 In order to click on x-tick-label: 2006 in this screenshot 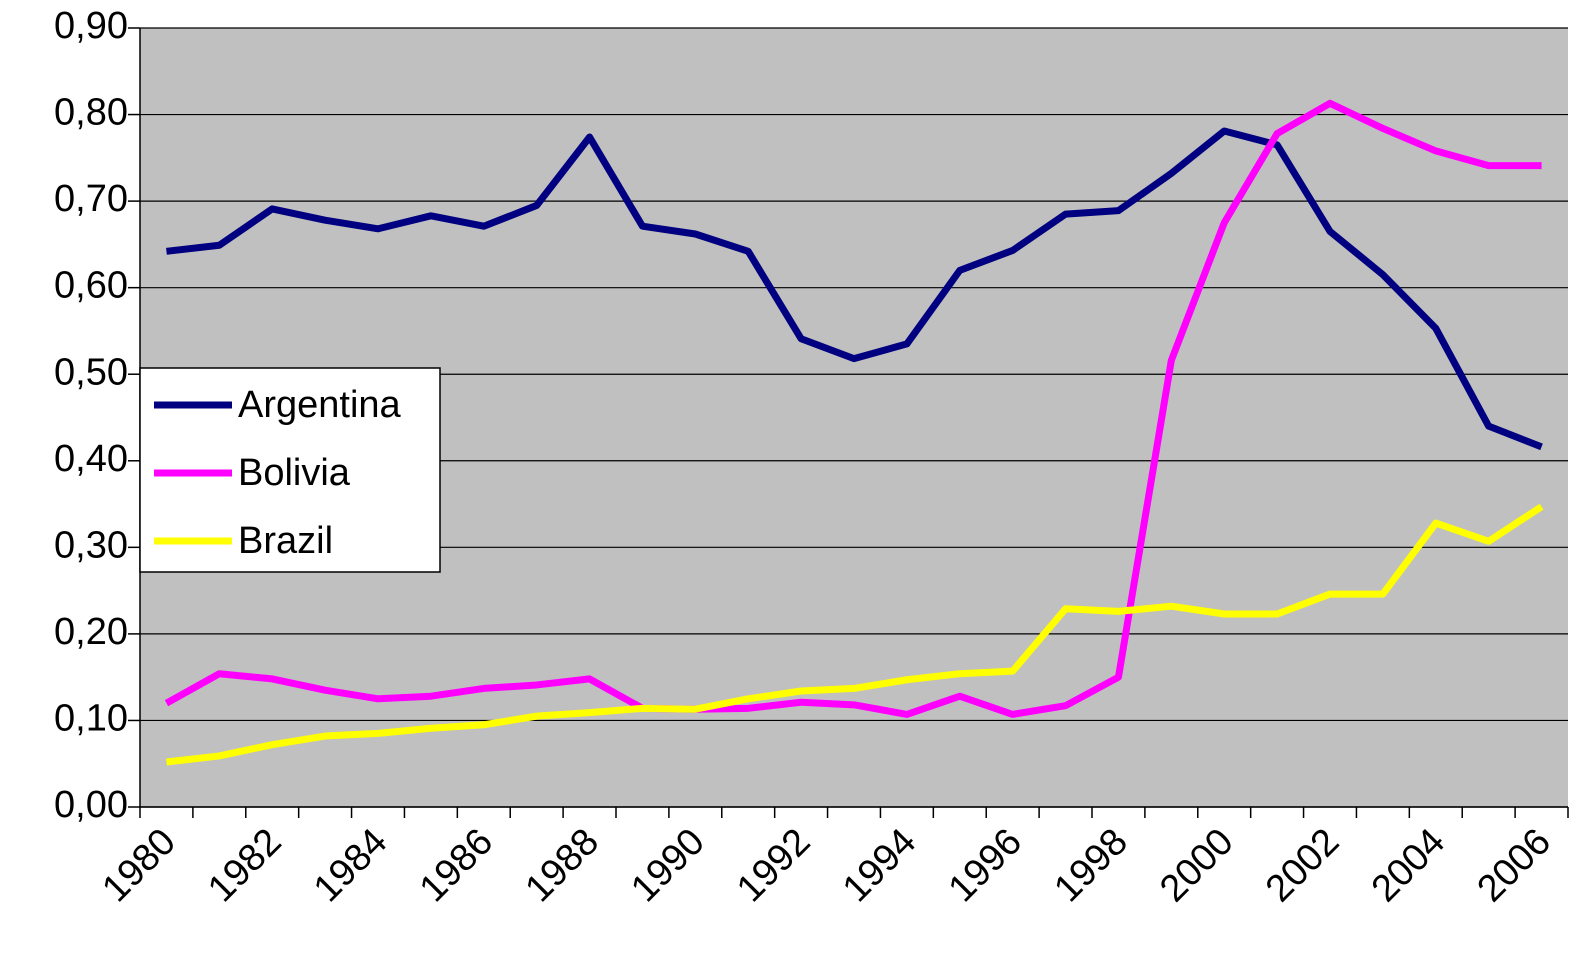, I will do `click(1514, 865)`.